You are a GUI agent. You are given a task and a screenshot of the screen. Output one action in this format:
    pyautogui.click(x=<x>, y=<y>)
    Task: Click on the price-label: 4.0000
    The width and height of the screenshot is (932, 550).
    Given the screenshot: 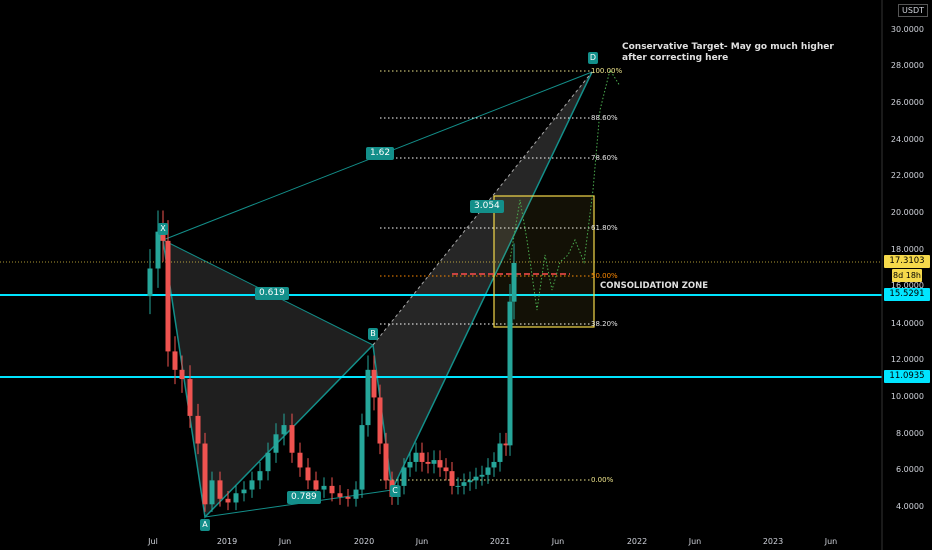 What is the action you would take?
    pyautogui.click(x=910, y=506)
    